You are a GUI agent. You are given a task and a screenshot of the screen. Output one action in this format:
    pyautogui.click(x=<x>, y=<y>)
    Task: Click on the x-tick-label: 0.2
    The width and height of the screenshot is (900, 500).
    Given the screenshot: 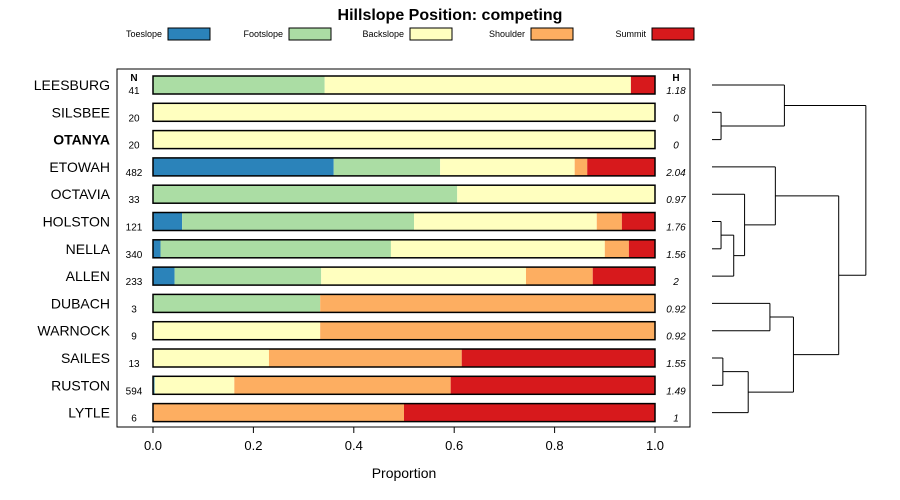 What is the action you would take?
    pyautogui.click(x=253, y=445)
    